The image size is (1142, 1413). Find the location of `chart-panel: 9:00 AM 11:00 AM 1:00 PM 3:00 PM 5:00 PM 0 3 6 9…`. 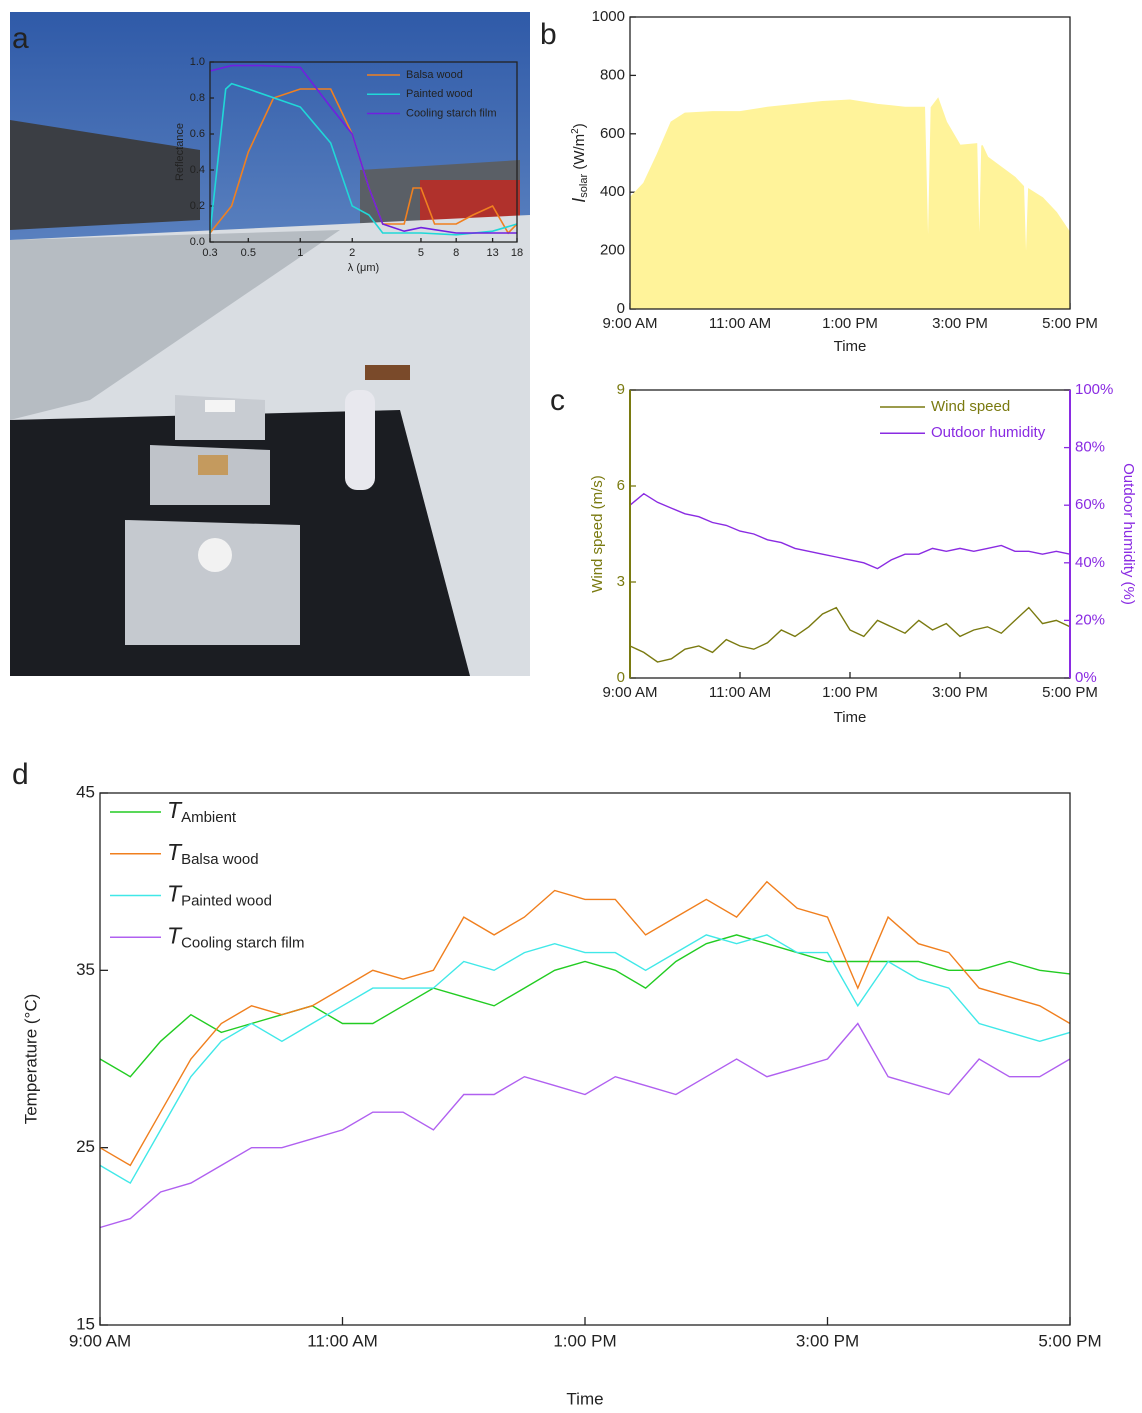

chart-panel: 9:00 AM 11:00 AM 1:00 PM 3:00 PM 5:00 PM 0 3 6 9… is located at coordinates (863, 553).